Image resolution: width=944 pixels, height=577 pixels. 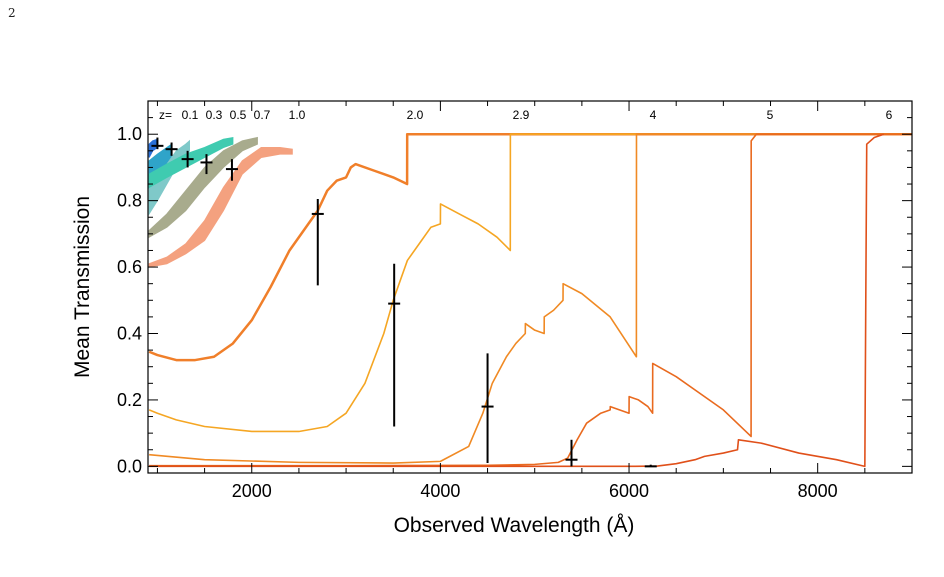 What do you see at coordinates (770, 115) in the screenshot?
I see `z-label-8: 5` at bounding box center [770, 115].